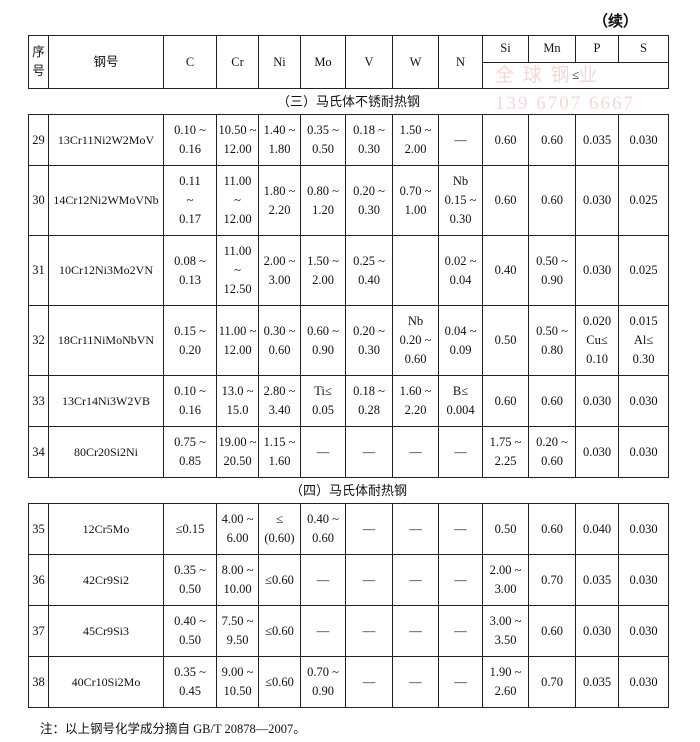  I want to click on composition-cell: 3.00 ~ 3.50, so click(505, 631).